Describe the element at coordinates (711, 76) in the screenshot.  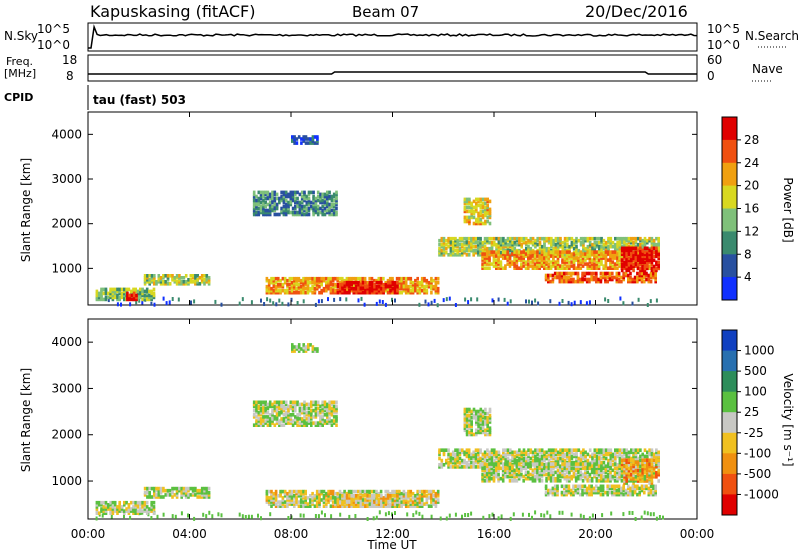
I see `nave-tick-bottom: 0` at that location.